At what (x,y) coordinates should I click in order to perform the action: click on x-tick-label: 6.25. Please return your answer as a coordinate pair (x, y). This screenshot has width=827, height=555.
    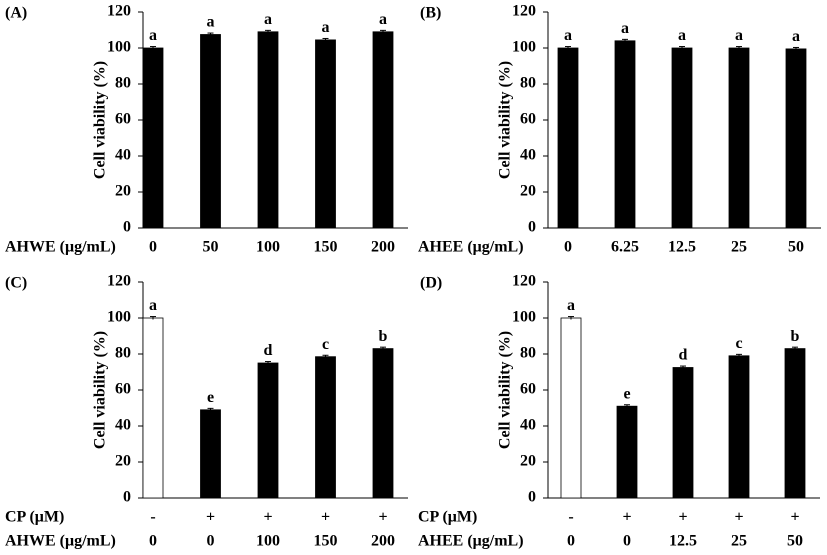
    Looking at the image, I should click on (625, 247).